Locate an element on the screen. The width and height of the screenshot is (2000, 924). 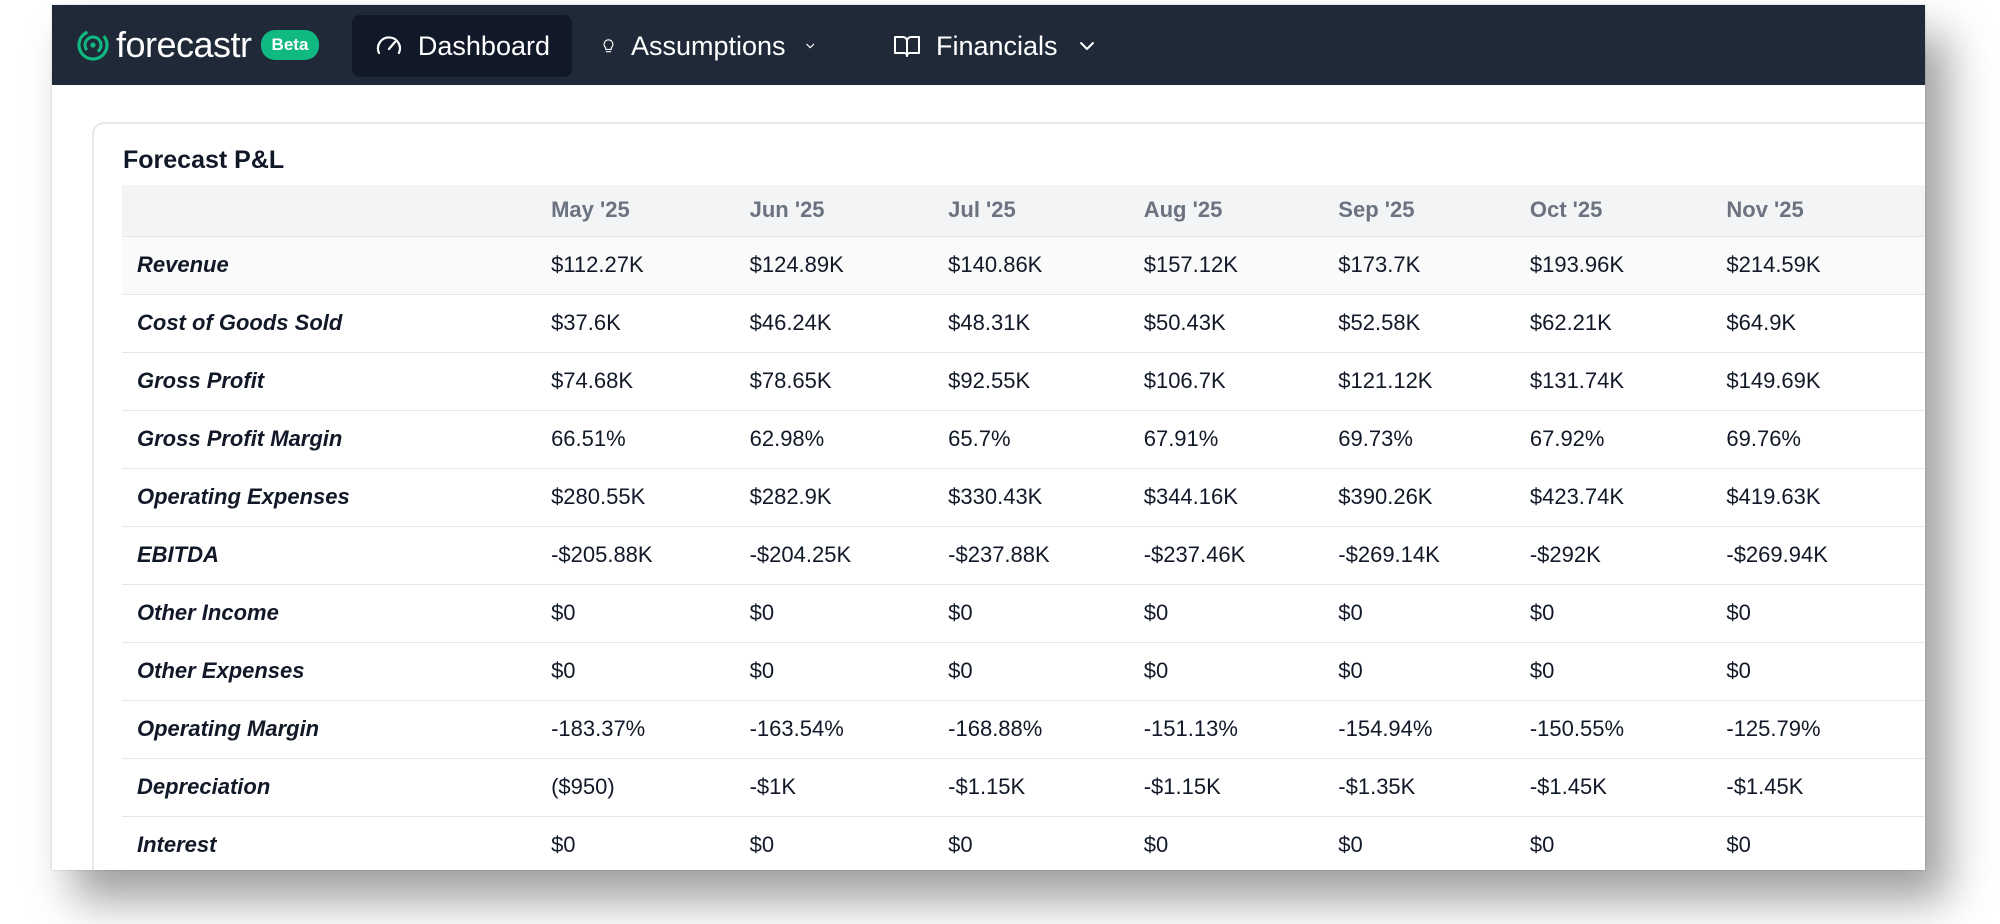
table-cell: 65.7% is located at coordinates (979, 438).